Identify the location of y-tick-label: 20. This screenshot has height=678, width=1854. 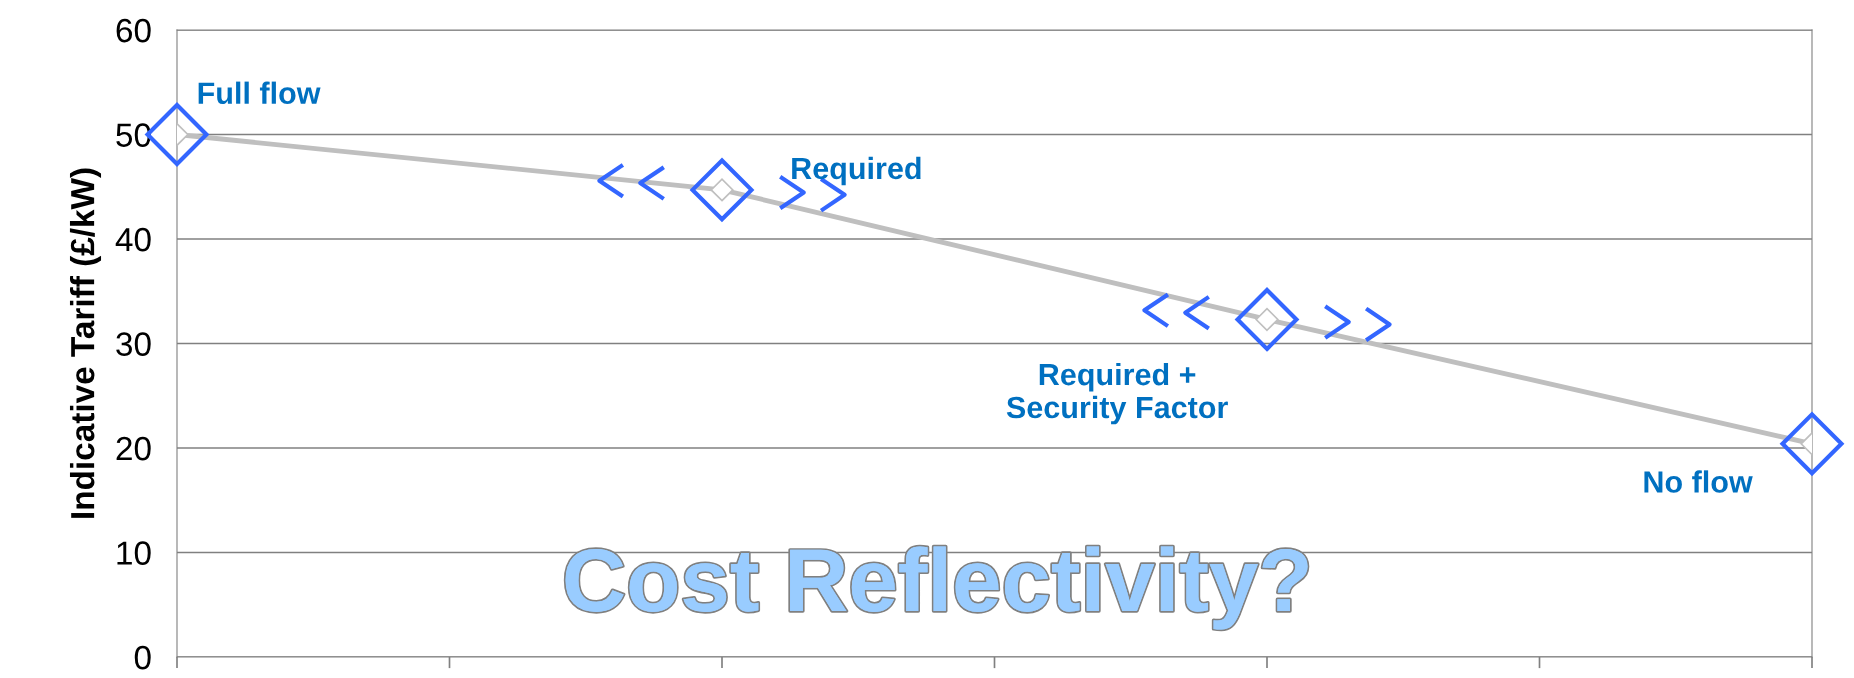
(133, 448).